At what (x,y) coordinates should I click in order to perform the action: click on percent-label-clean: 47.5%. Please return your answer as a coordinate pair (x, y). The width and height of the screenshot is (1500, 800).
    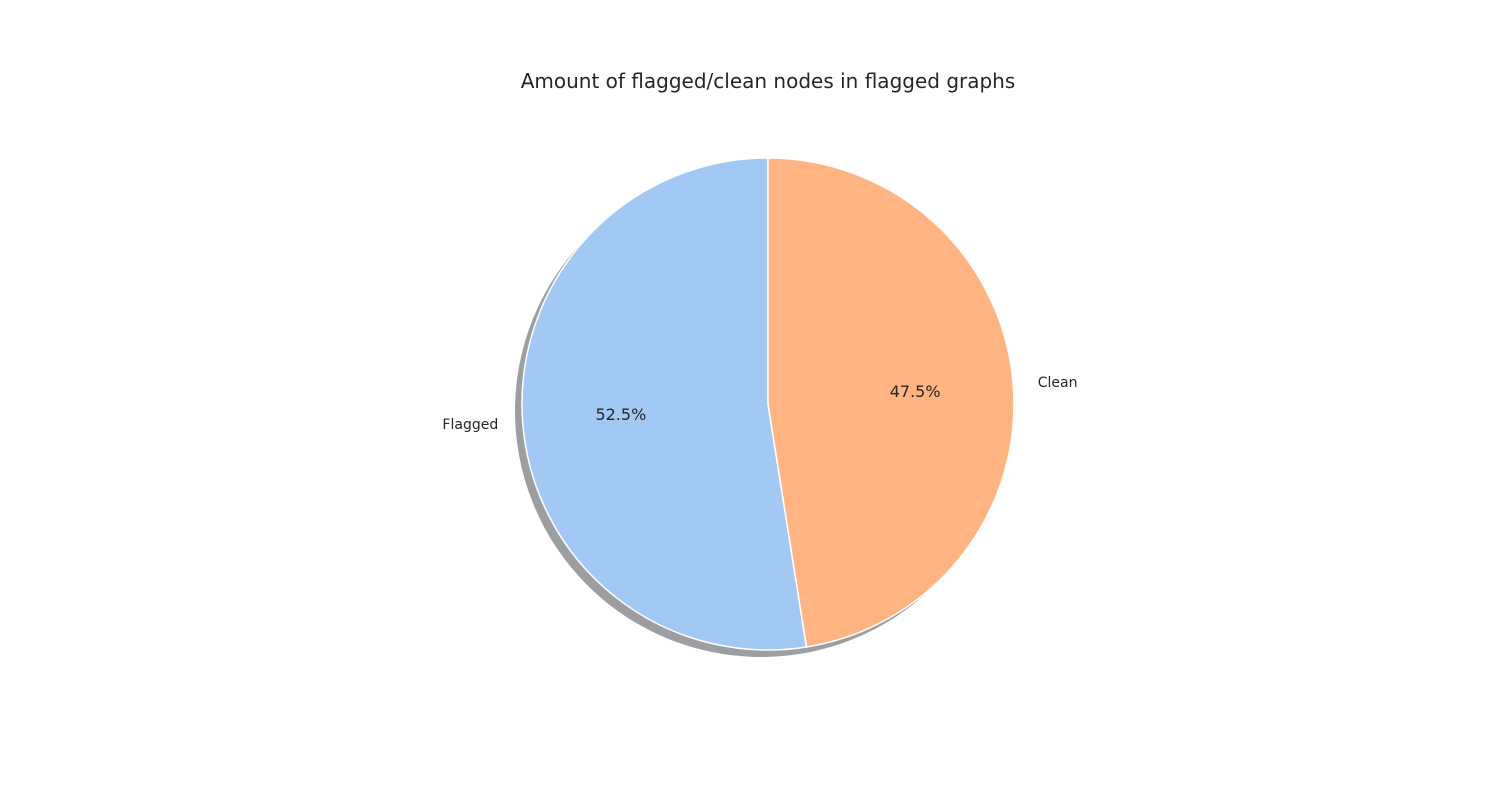
    Looking at the image, I should click on (915, 391).